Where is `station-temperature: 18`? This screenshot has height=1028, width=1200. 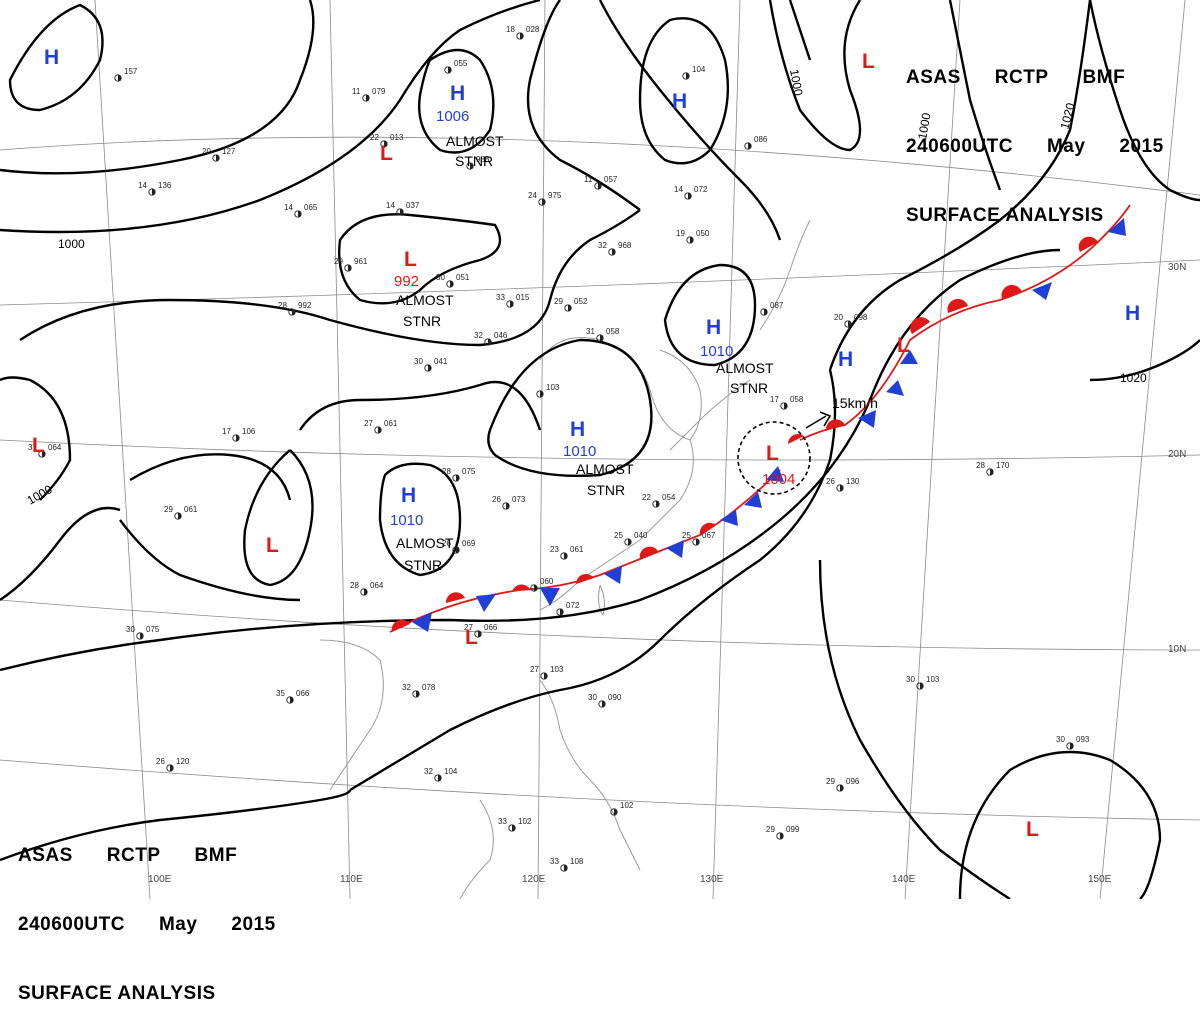 station-temperature: 18 is located at coordinates (510, 29).